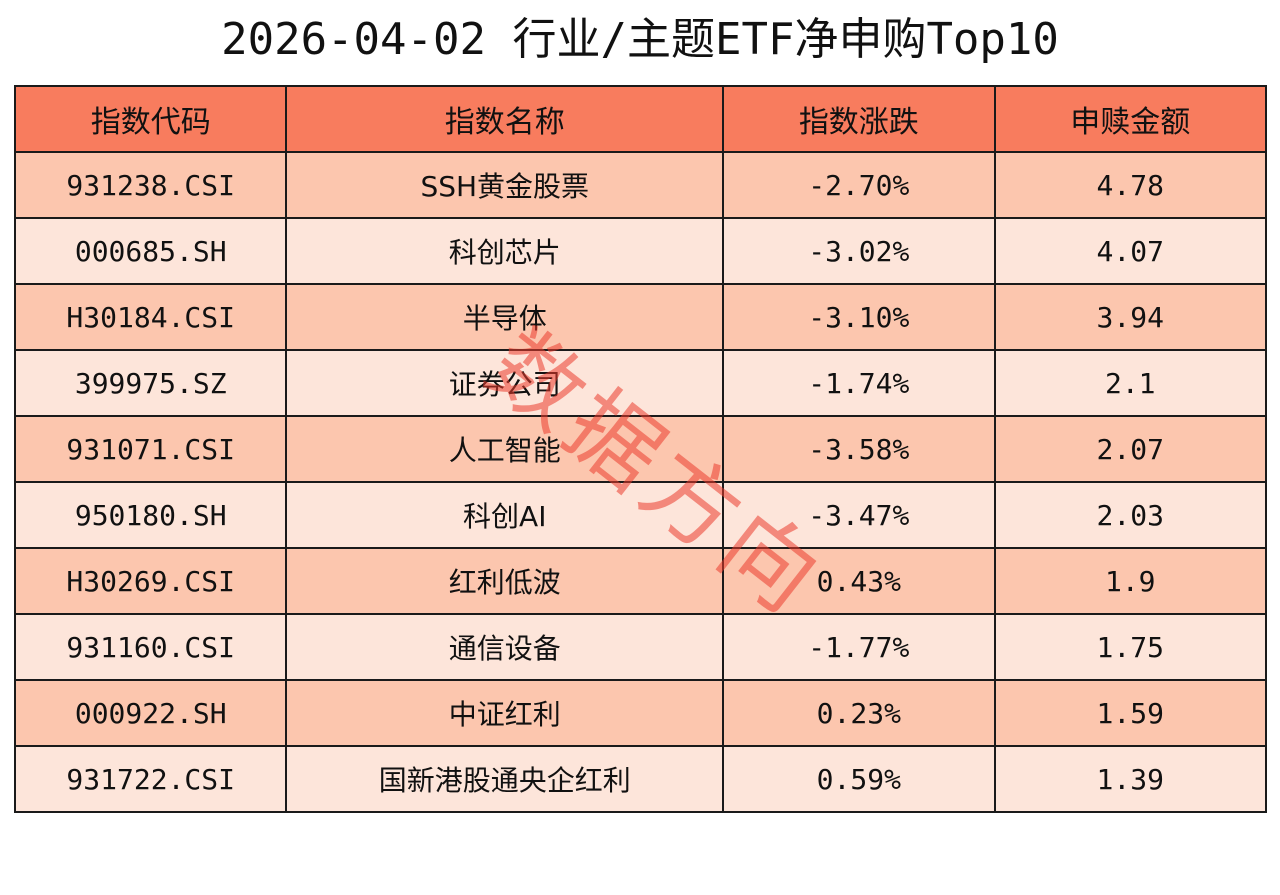  I want to click on cell-index-code: 399975.SZ, so click(150, 383).